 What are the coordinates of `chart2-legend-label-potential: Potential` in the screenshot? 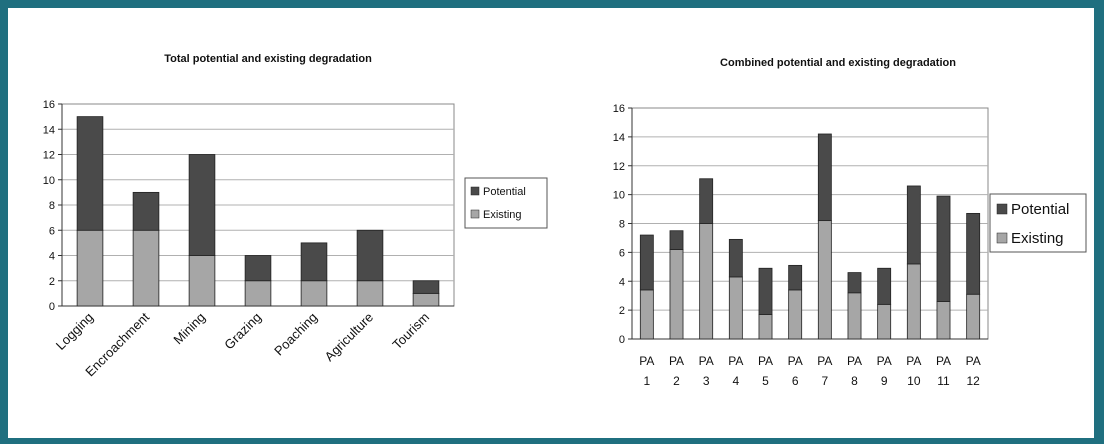 It's located at (1040, 209).